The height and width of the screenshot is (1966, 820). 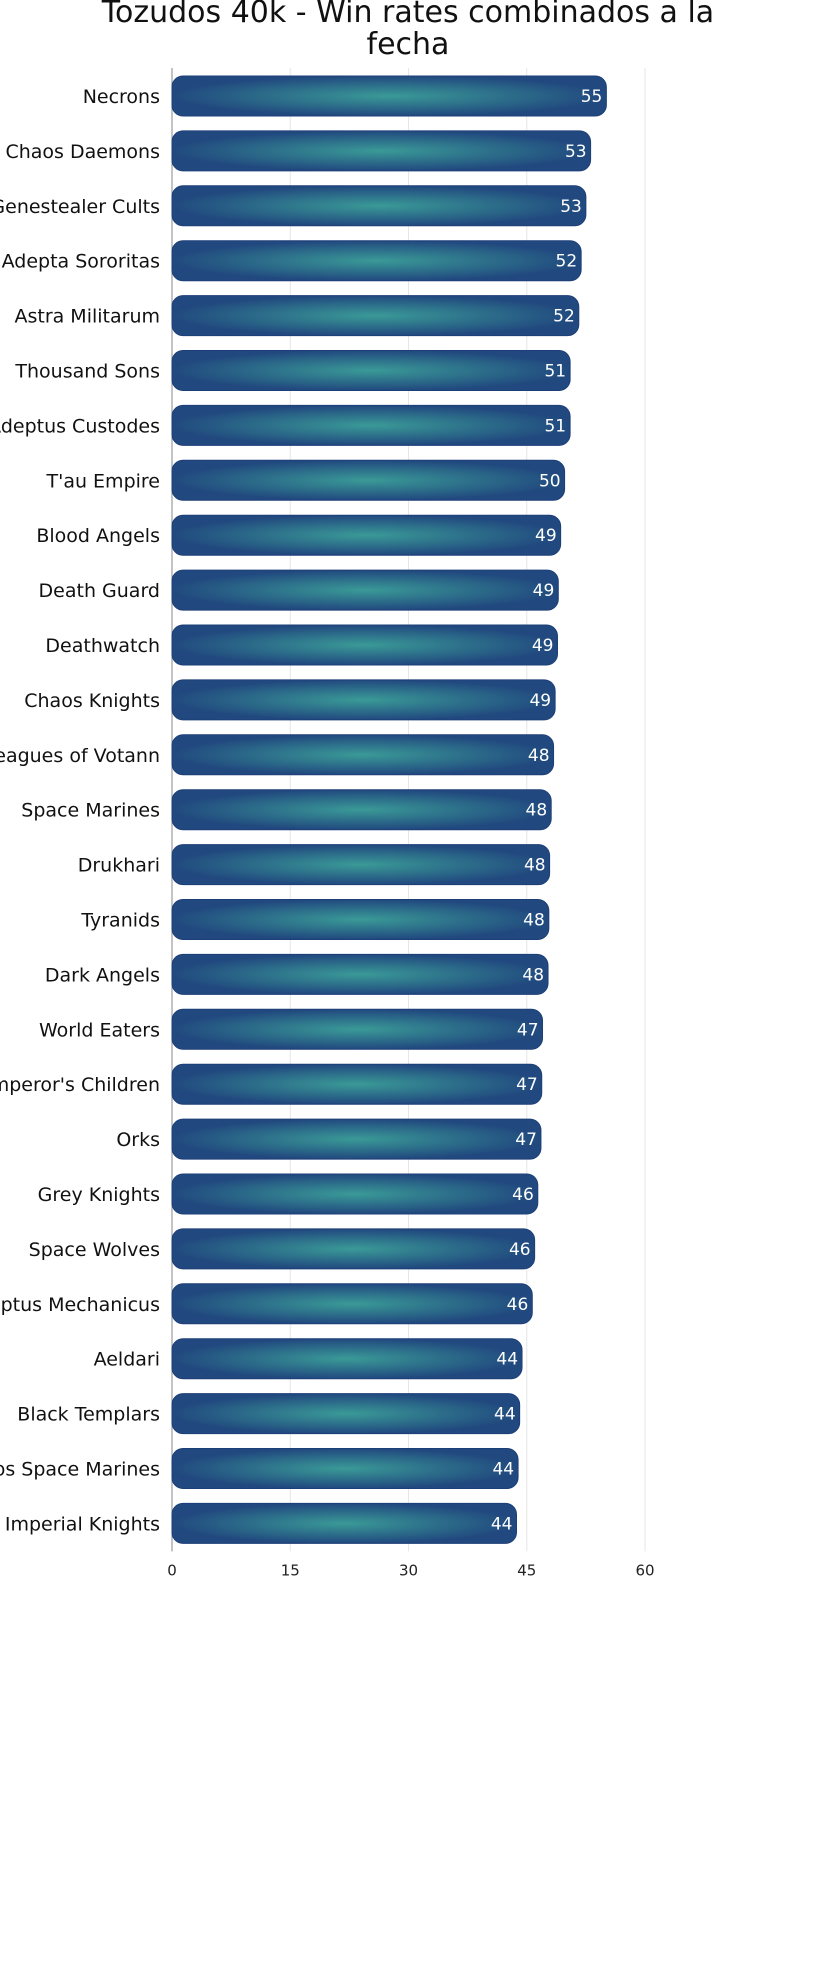 I want to click on category-label: Imperial Knights, so click(x=82, y=1524).